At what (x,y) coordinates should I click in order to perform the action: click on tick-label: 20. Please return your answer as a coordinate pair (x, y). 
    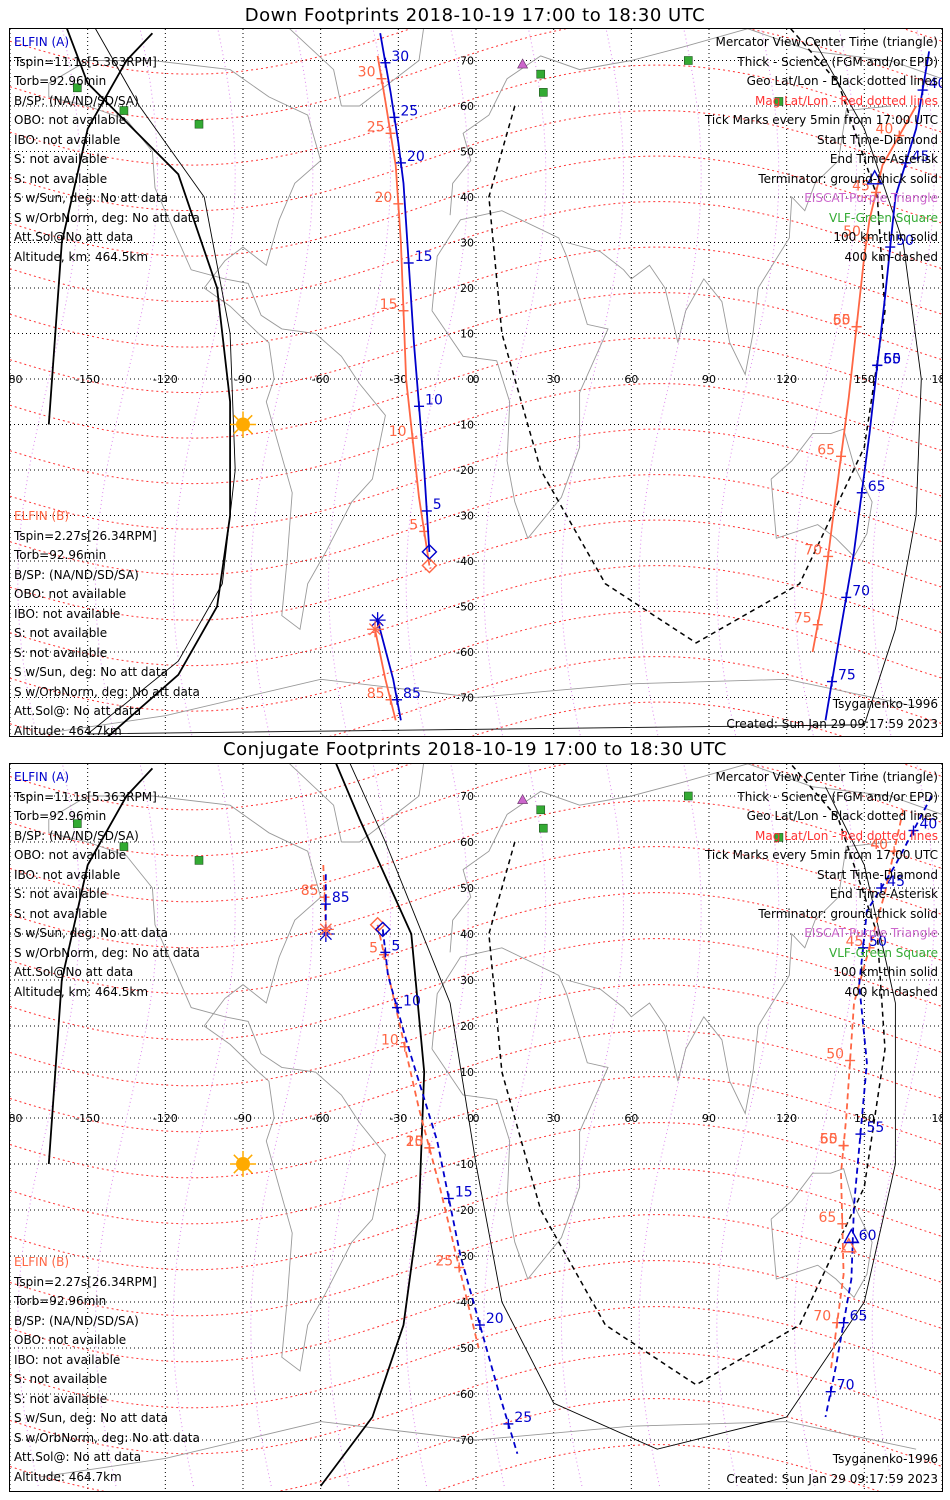
    Looking at the image, I should click on (384, 198).